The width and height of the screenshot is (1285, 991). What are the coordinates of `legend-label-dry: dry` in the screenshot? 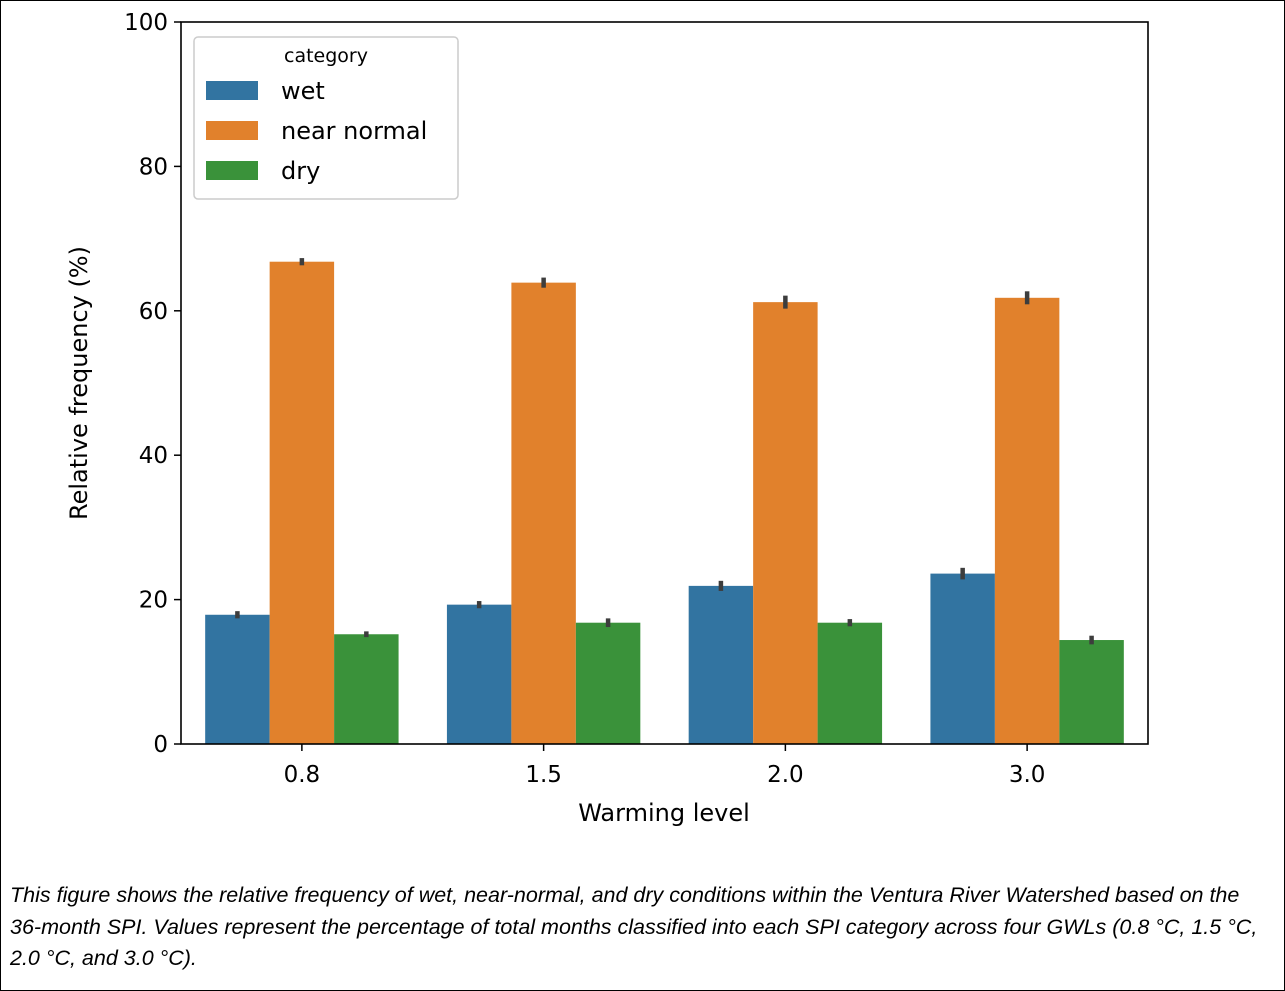 It's located at (300, 171).